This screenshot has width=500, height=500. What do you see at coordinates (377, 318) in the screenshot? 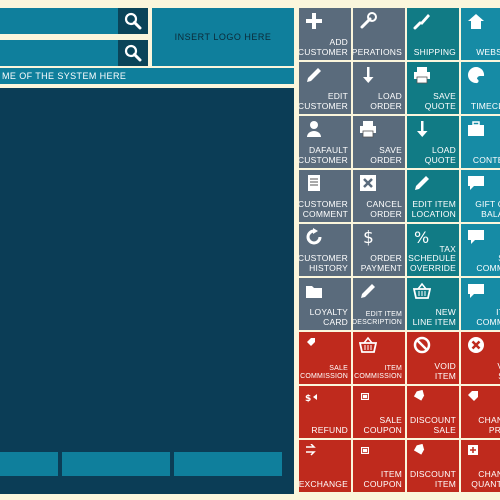
I see `tile-label: EDIT ITEM DESCRIPTION` at bounding box center [377, 318].